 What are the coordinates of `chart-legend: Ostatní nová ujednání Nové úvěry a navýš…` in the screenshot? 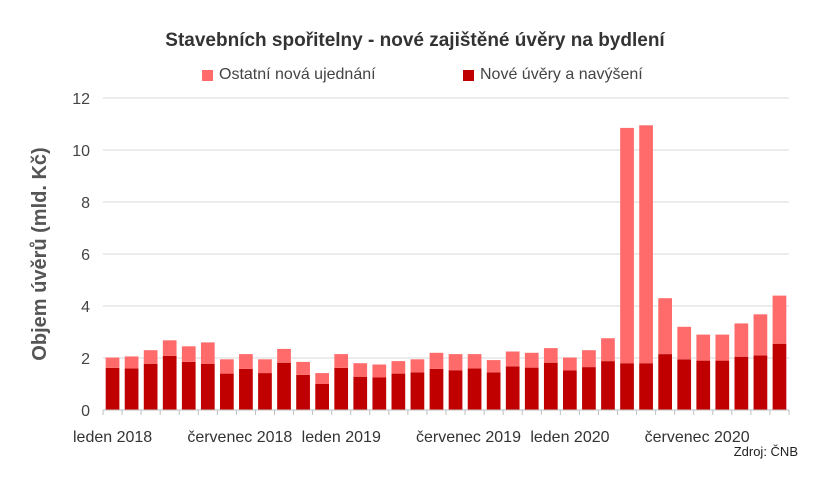 It's located at (415, 76).